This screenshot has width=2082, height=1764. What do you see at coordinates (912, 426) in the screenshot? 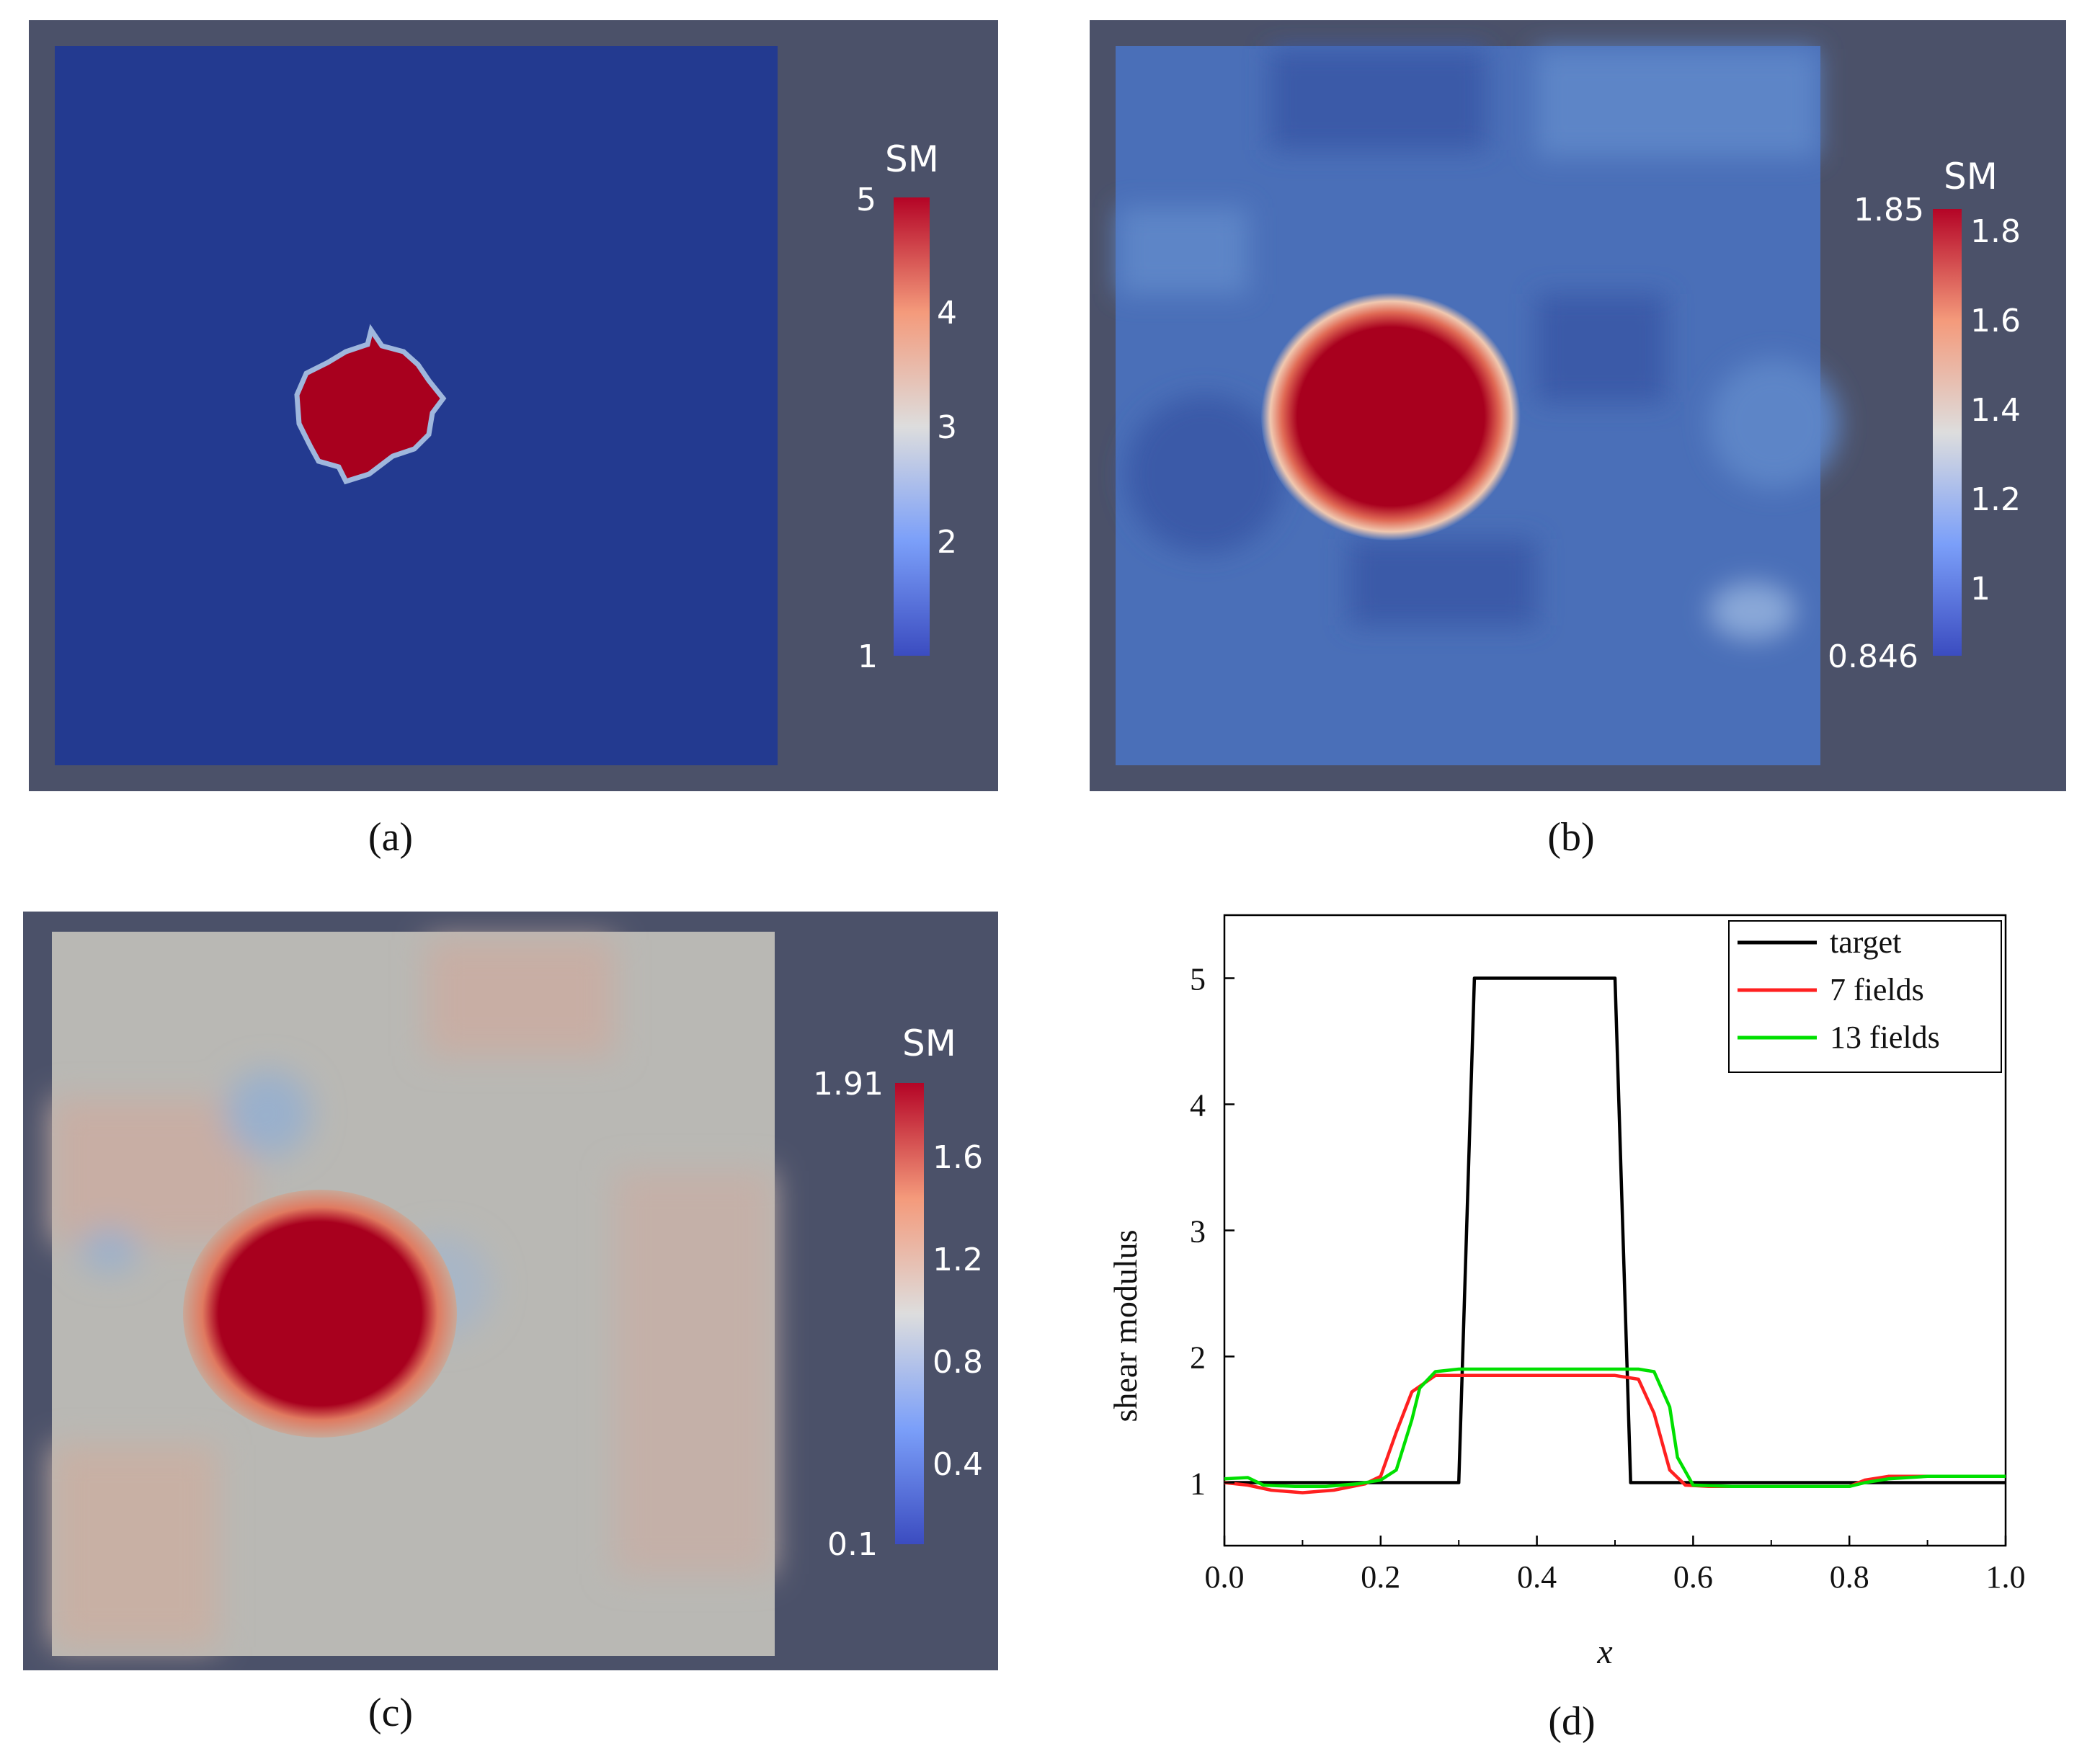
I see `colorbar-a` at bounding box center [912, 426].